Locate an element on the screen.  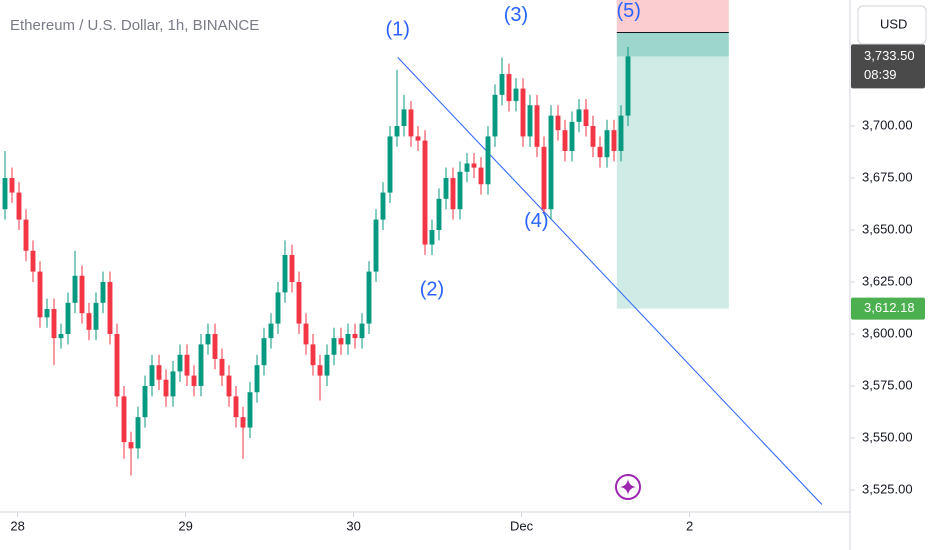
last-price-box is located at coordinates (888, 66).